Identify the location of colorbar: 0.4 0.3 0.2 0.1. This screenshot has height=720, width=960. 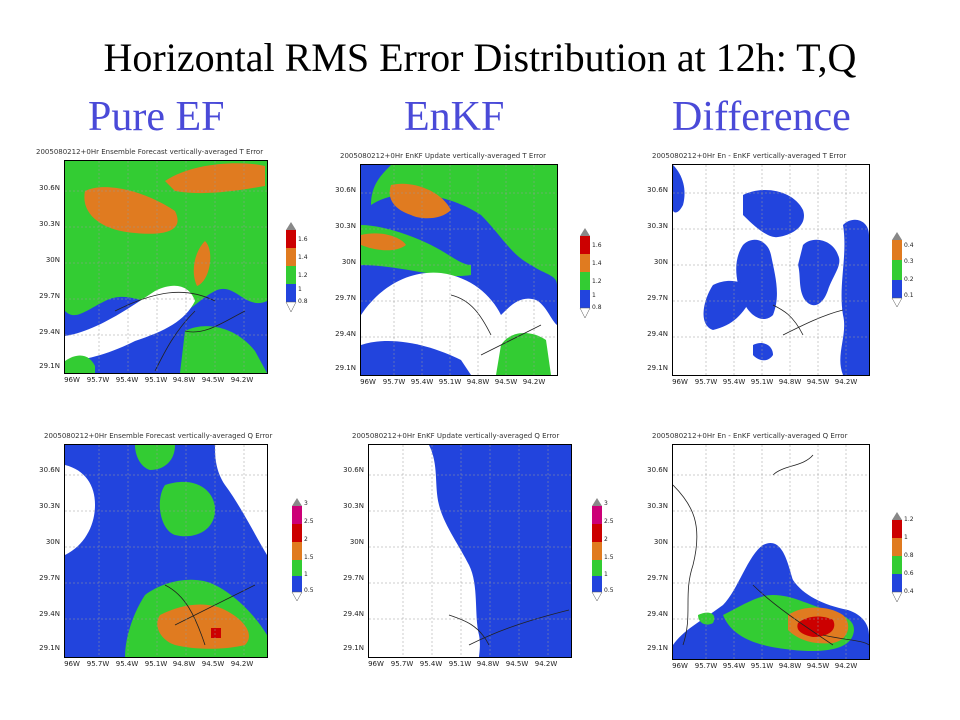
(902, 272).